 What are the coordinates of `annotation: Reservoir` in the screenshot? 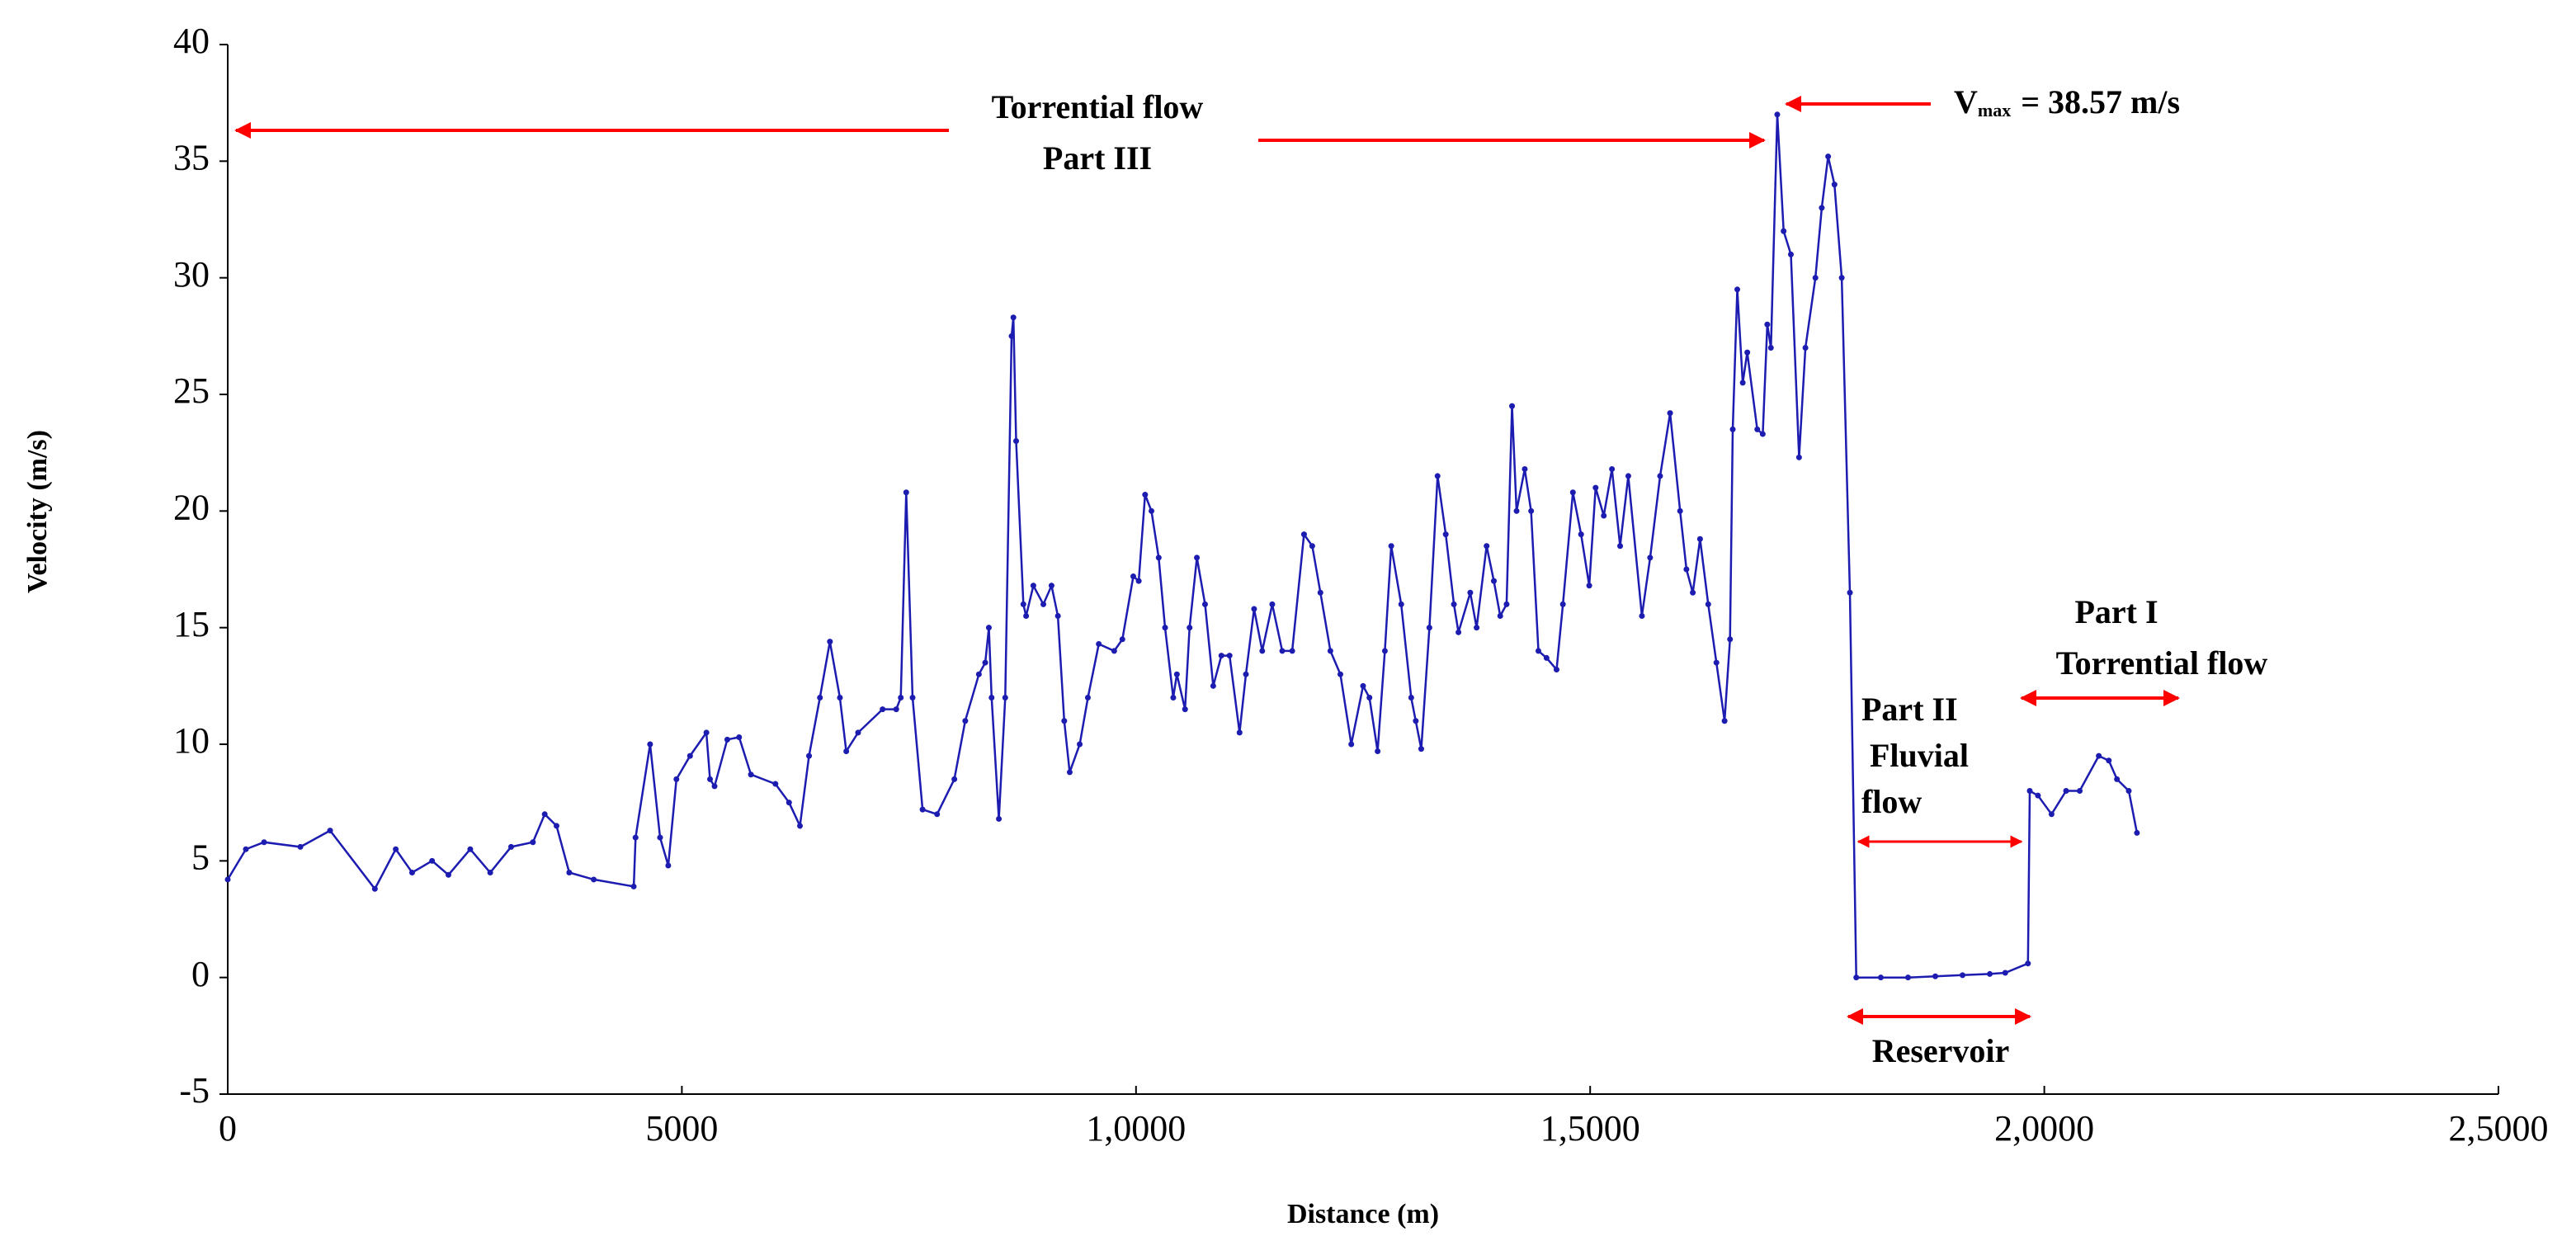 It's located at (1941, 1050).